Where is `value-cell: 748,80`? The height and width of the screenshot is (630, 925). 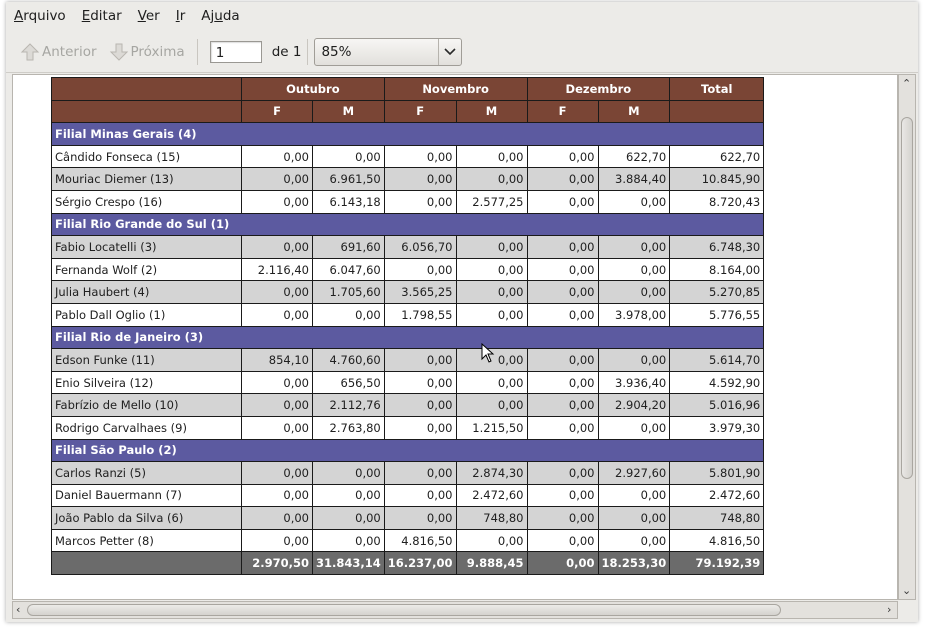 value-cell: 748,80 is located at coordinates (491, 518).